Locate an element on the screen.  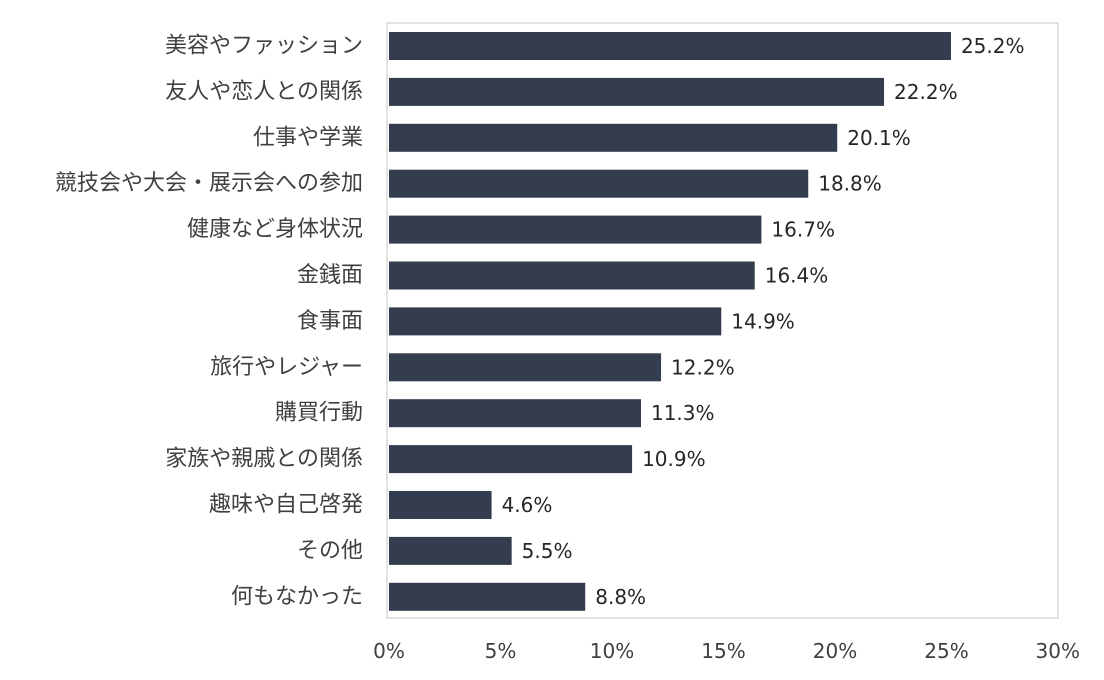
x-tick-label: 30% is located at coordinates (1058, 651).